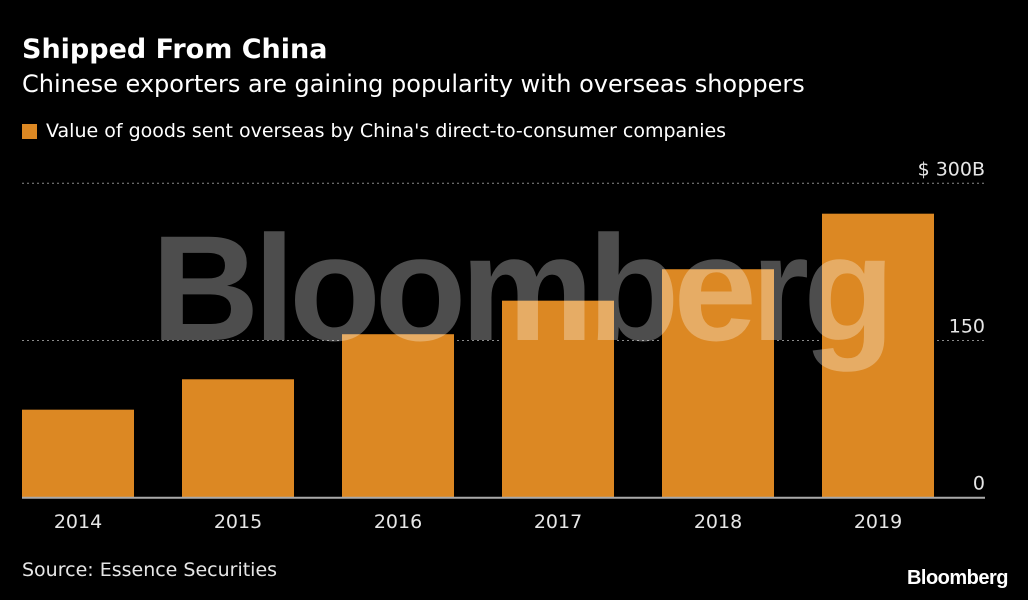 The width and height of the screenshot is (1028, 600). Describe the element at coordinates (967, 327) in the screenshot. I see `y-tick-label: 150` at that location.